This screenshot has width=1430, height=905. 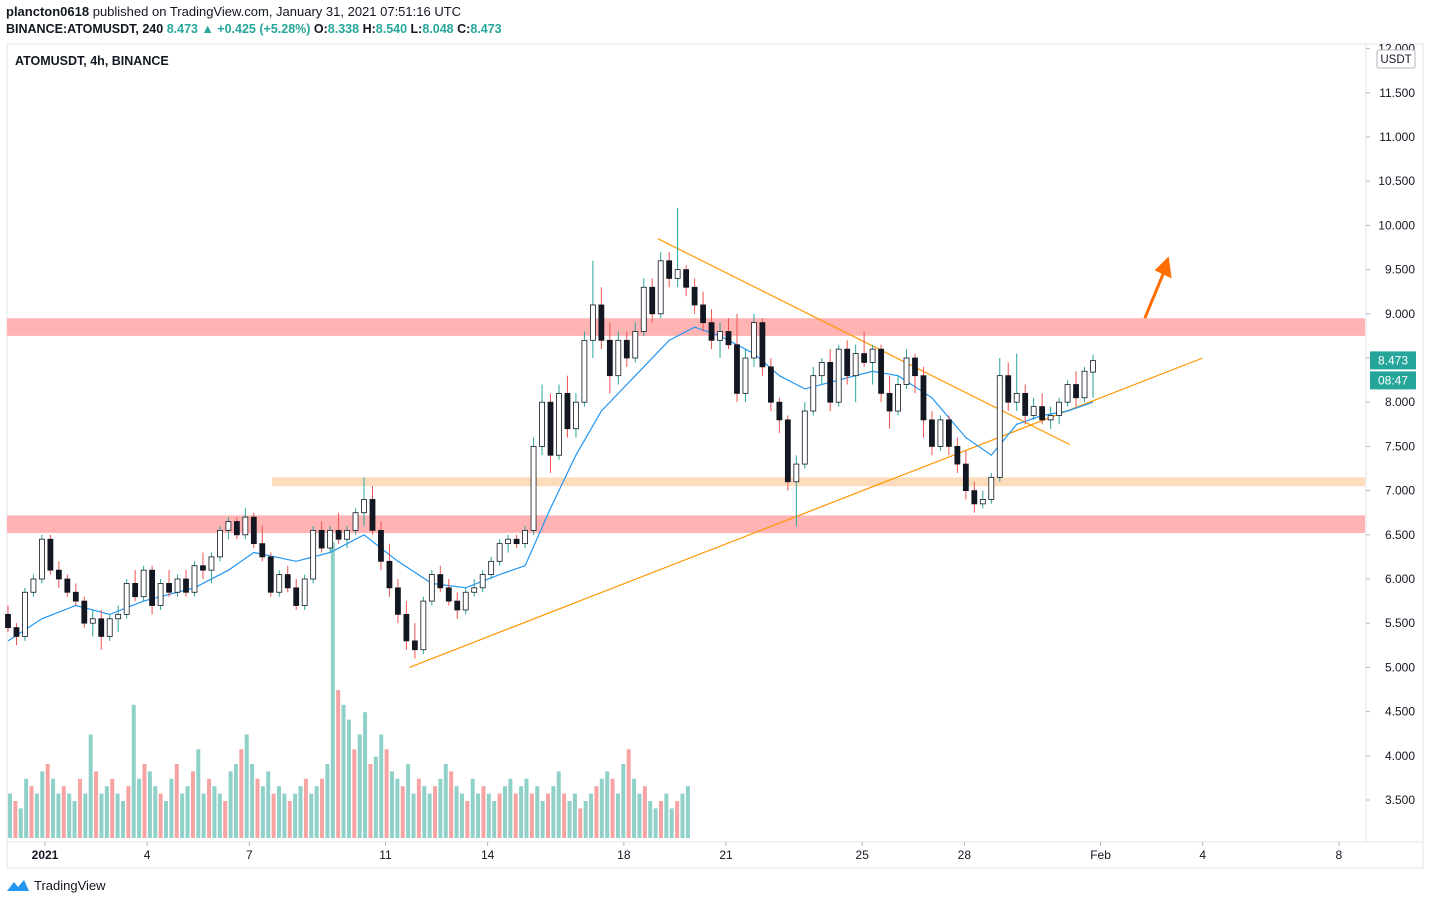 What do you see at coordinates (1400, 623) in the screenshot?
I see `y-tick-label: 5.500` at bounding box center [1400, 623].